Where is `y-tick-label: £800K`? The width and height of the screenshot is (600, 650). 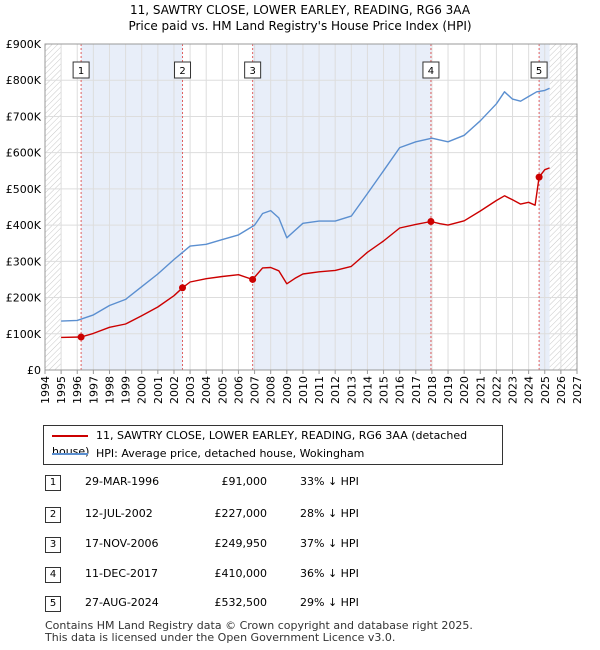
y-tick-label: £800K is located at coordinates (24, 80).